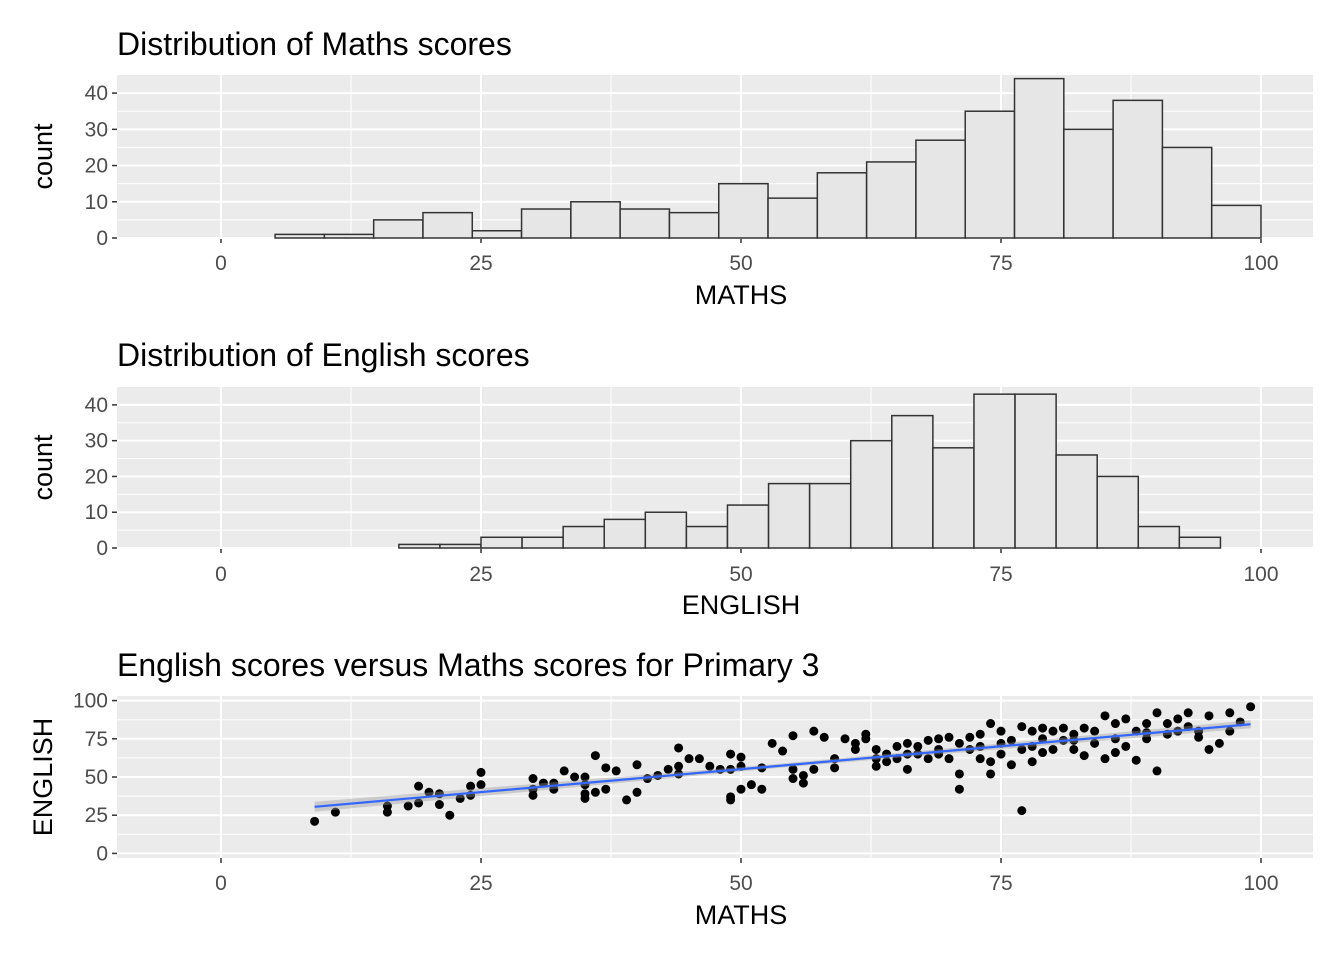 This screenshot has height=960, width=1344. I want to click on y-tick-label: 40, so click(96, 93).